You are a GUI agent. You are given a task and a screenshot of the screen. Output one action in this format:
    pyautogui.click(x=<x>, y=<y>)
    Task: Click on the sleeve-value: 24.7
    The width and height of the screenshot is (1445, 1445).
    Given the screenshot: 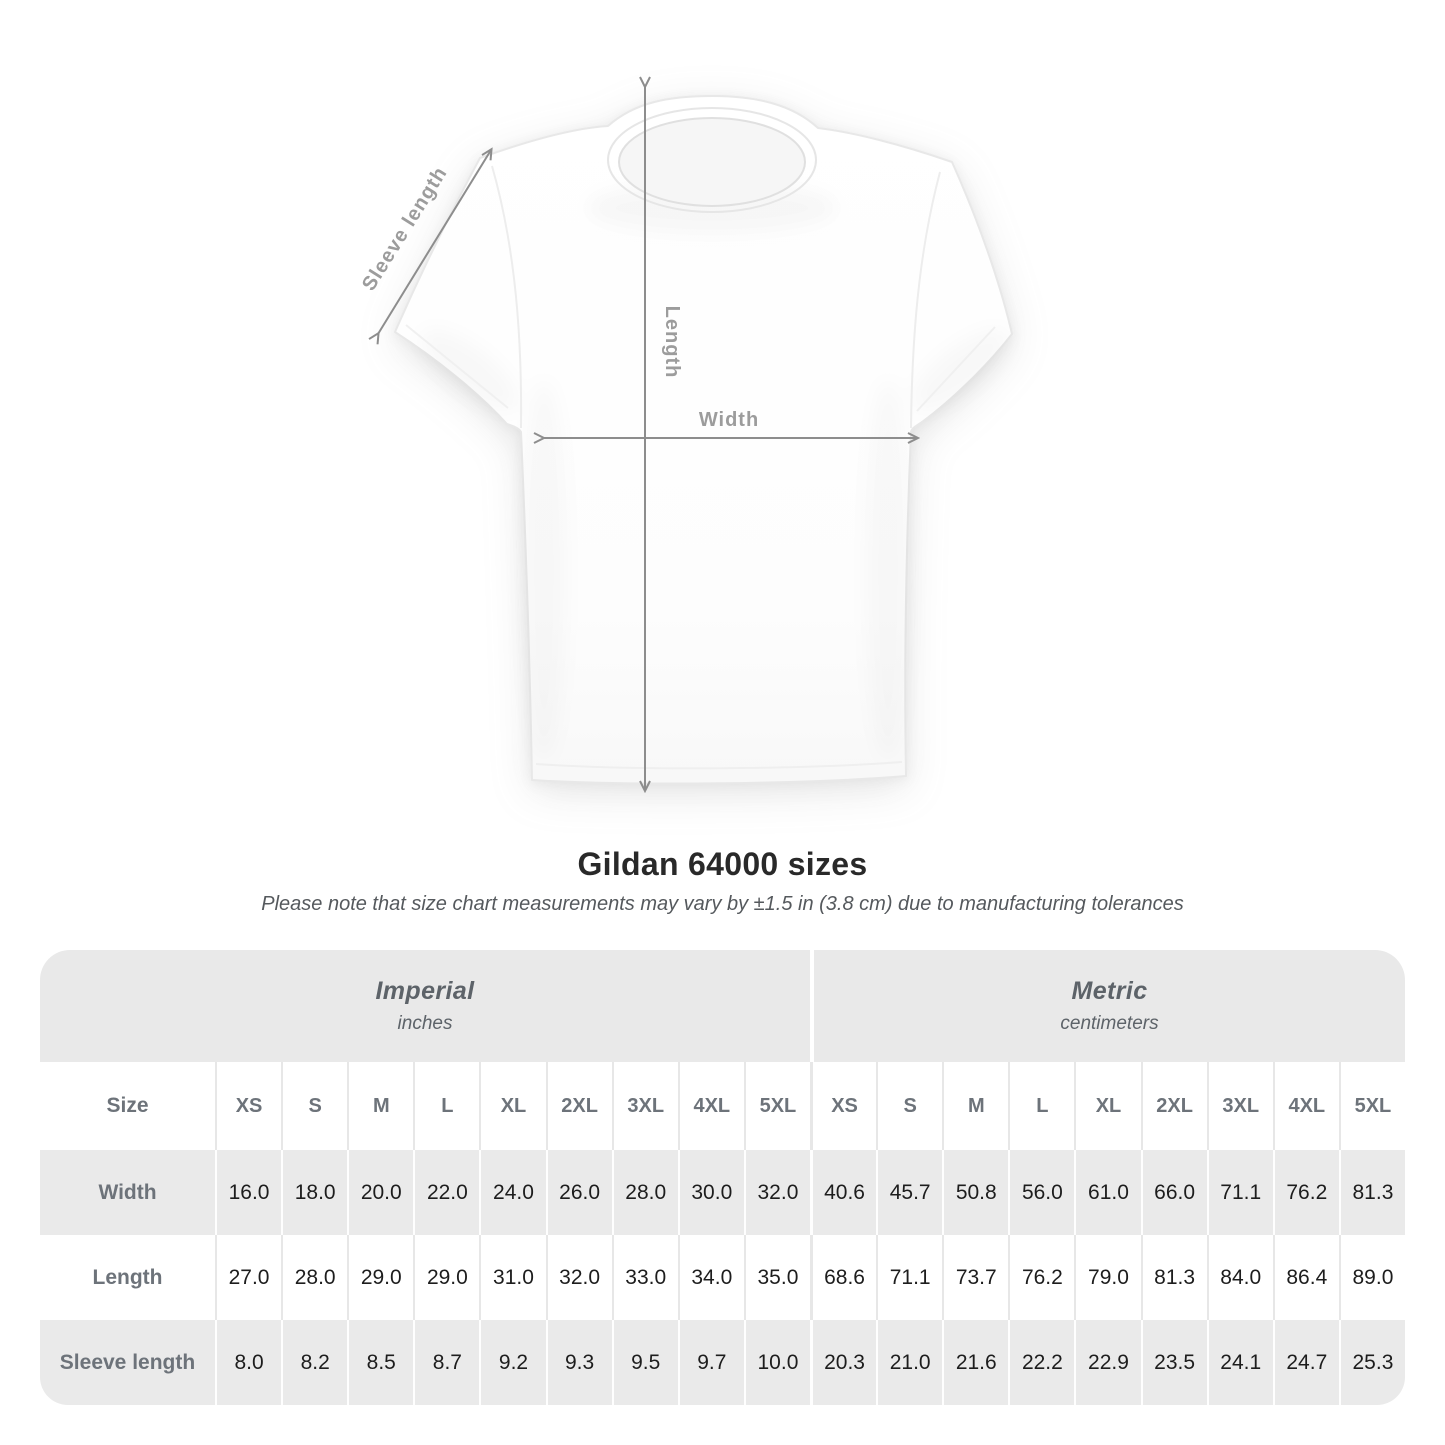 What is the action you would take?
    pyautogui.click(x=1307, y=1362)
    